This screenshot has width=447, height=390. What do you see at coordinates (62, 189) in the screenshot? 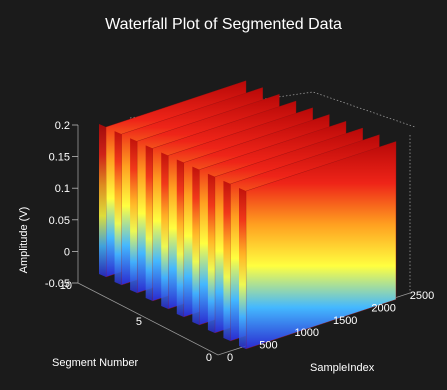
I see `z-tick-label: 0.1` at bounding box center [62, 189].